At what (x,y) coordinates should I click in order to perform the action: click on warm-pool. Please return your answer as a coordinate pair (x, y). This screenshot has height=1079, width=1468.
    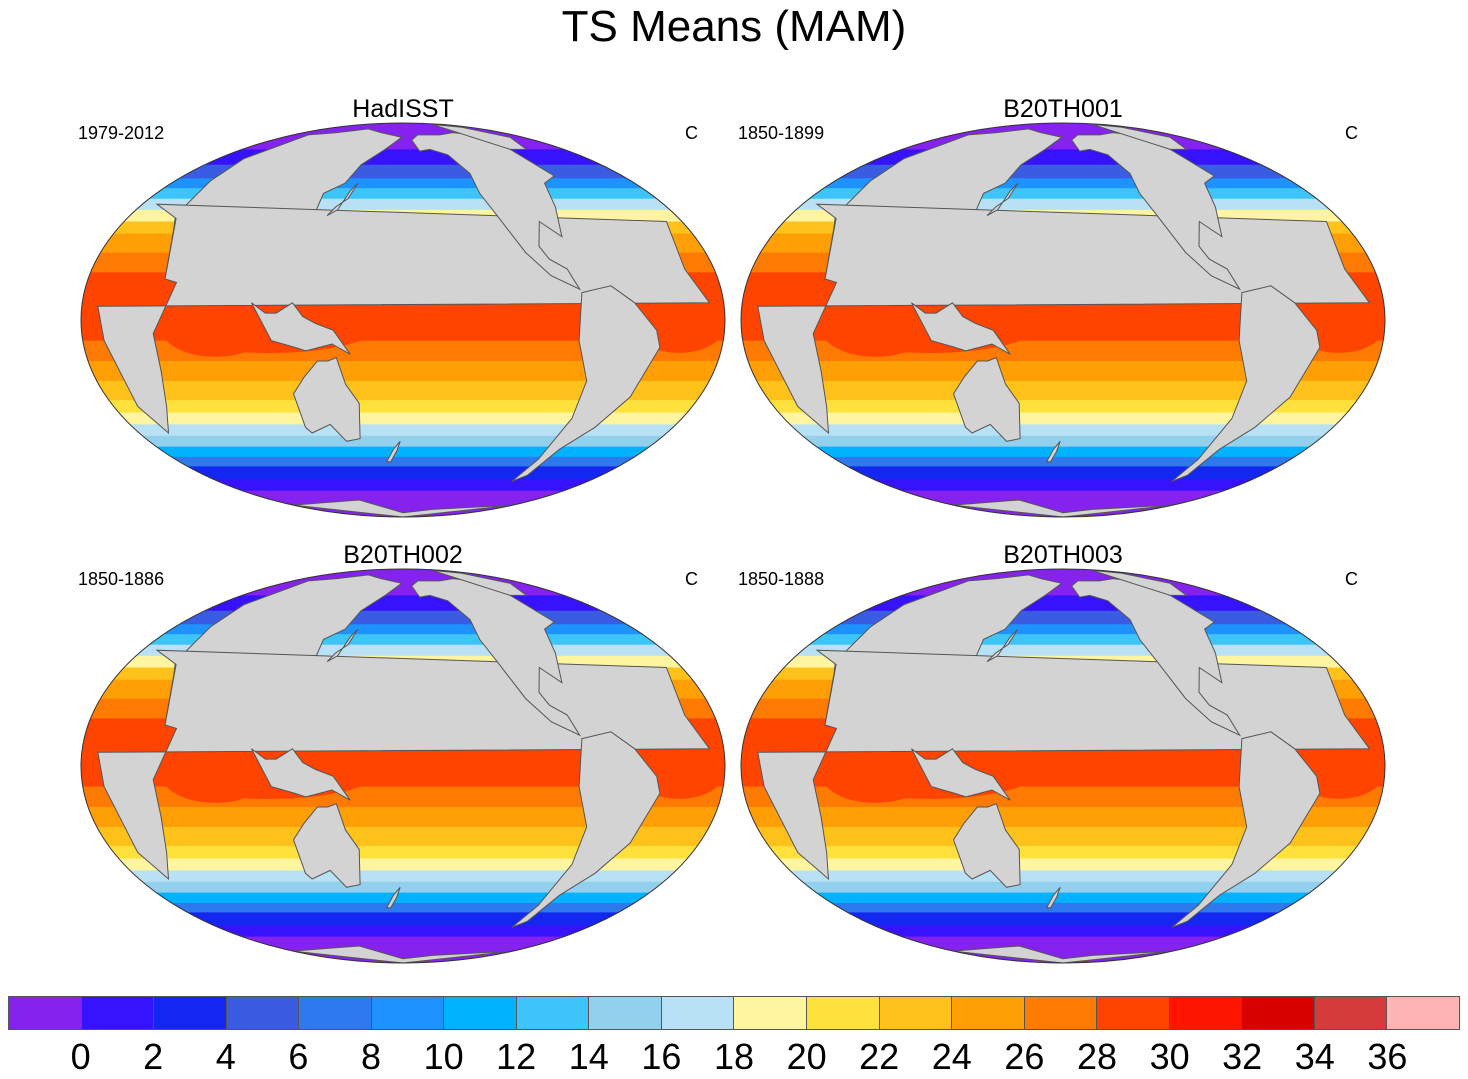
    Looking at the image, I should click on (215, 326).